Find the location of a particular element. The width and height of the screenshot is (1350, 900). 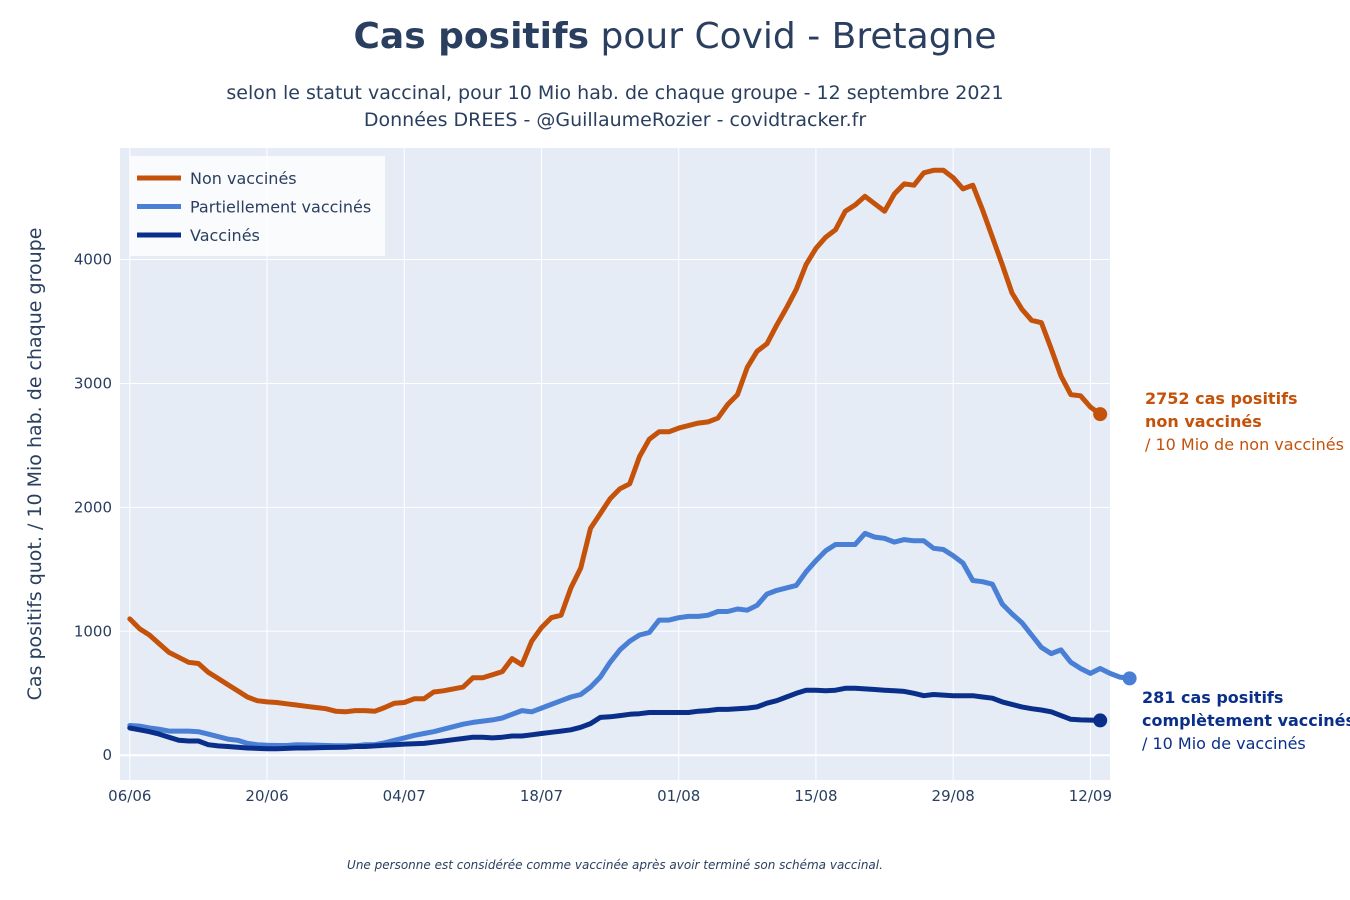

series-line-vaccines is located at coordinates (615, 718).